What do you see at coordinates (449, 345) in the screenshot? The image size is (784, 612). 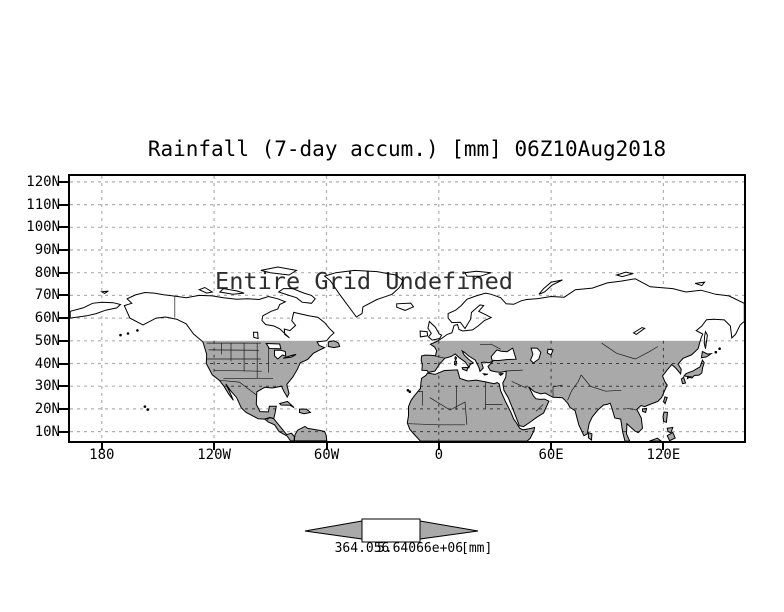 I see `lakes-layer` at bounding box center [449, 345].